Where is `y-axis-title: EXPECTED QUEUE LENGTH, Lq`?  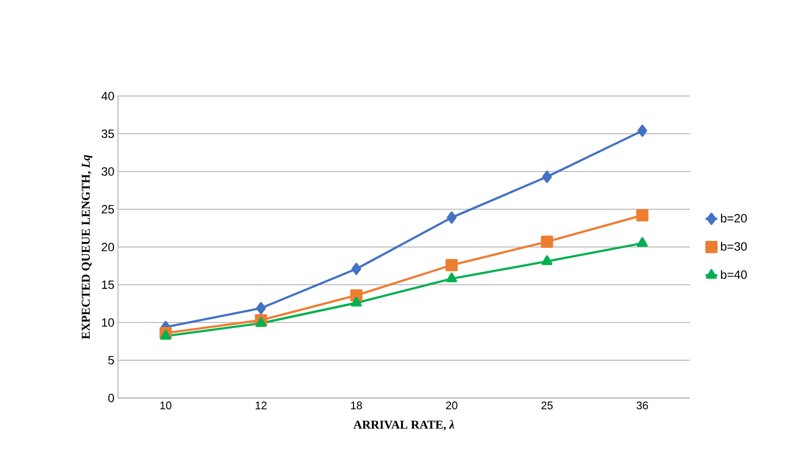
y-axis-title: EXPECTED QUEUE LENGTH, Lq is located at coordinates (87, 247).